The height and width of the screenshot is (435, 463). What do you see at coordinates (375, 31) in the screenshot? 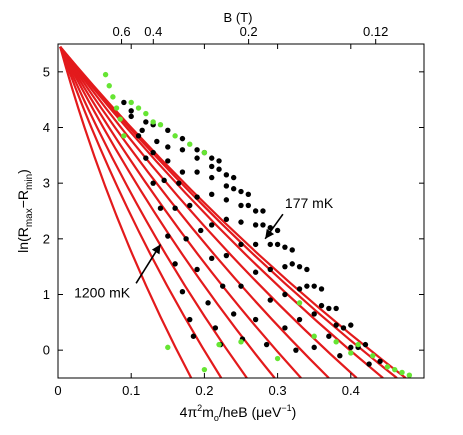
I see `top-tick-label-4: 0.12` at bounding box center [375, 31].